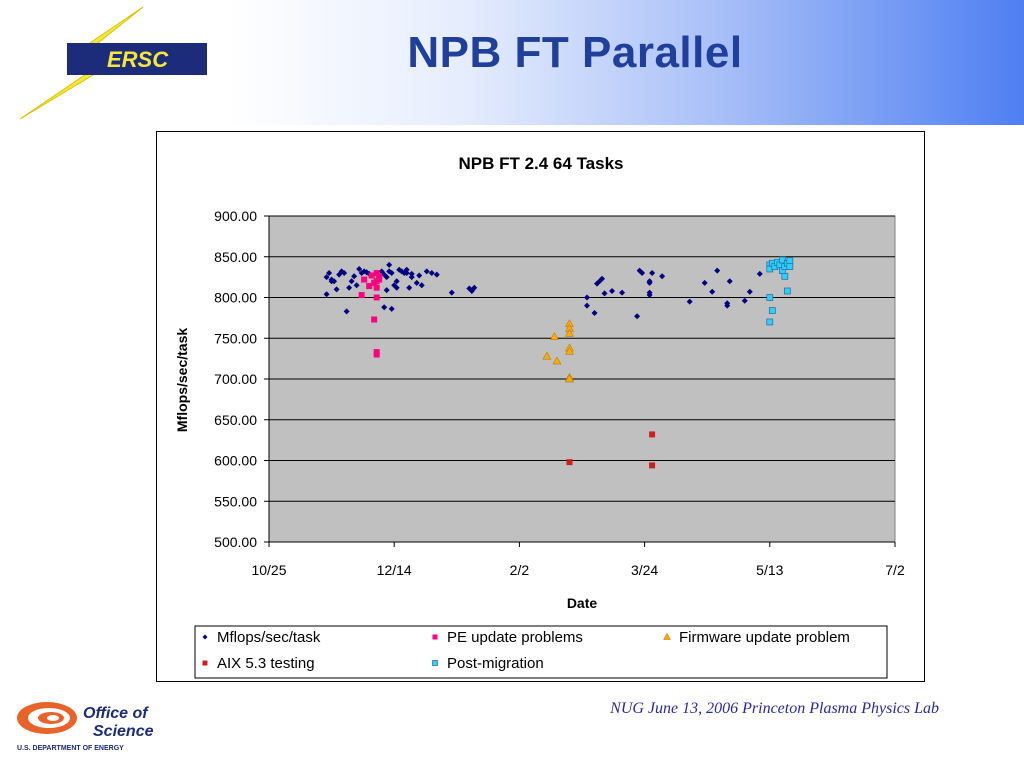 The height and width of the screenshot is (768, 1024). What do you see at coordinates (582, 603) in the screenshot?
I see `x-axis-label: Date` at bounding box center [582, 603].